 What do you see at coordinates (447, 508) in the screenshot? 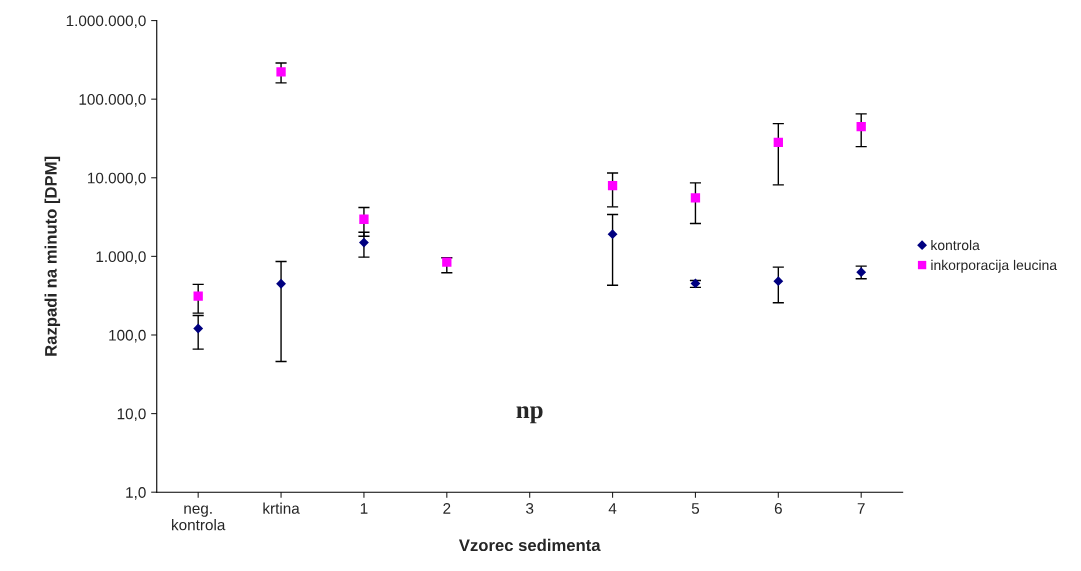
I see `x-tick-label: 2` at bounding box center [447, 508].